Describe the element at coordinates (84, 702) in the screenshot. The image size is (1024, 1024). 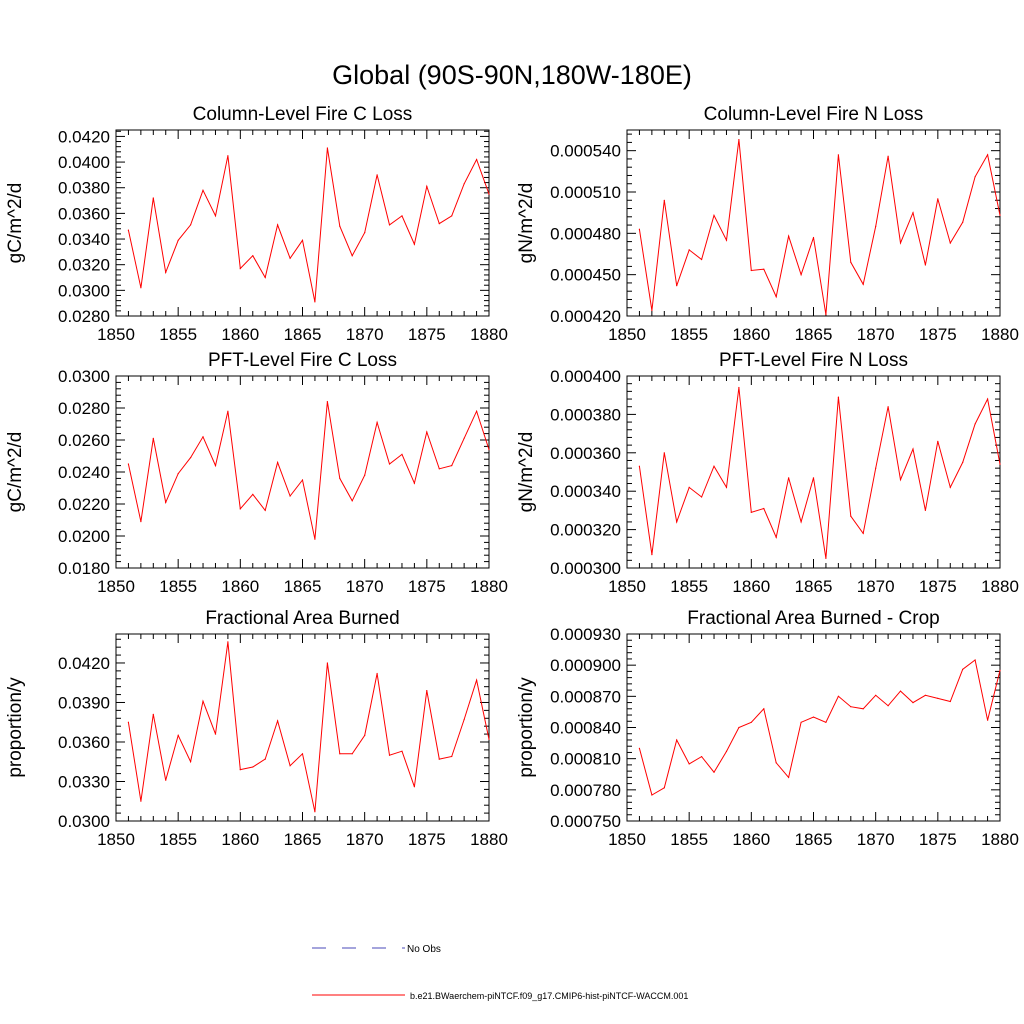
I see `y-tick-label: 0.0390` at that location.